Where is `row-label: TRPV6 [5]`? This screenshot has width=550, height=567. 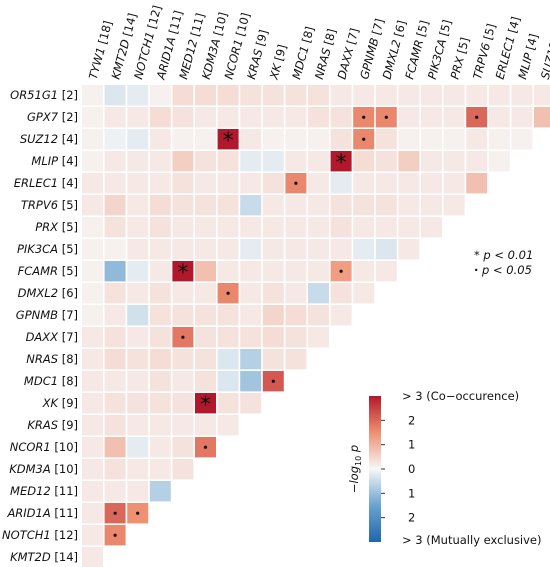 row-label: TRPV6 [5] is located at coordinates (49, 205).